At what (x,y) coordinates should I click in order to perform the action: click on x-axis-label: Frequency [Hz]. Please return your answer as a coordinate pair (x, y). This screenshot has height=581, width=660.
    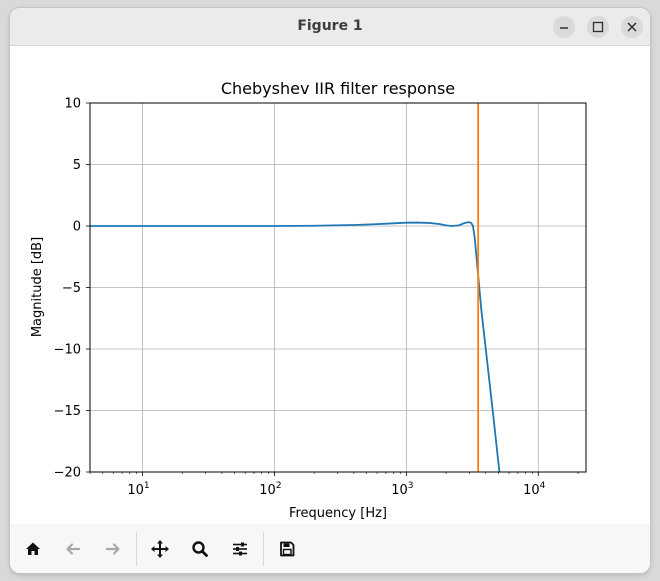
    Looking at the image, I should click on (338, 513).